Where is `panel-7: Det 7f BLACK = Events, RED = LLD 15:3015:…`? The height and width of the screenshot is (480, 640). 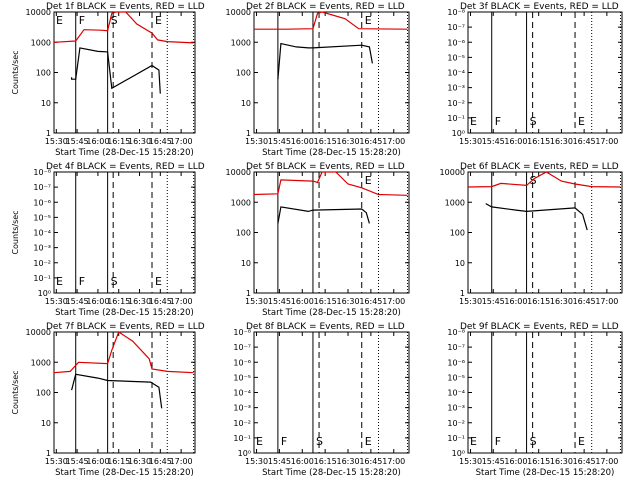 panel-7: Det 7f BLACK = Events, RED = LLD 15:3015:… is located at coordinates (108, 400).